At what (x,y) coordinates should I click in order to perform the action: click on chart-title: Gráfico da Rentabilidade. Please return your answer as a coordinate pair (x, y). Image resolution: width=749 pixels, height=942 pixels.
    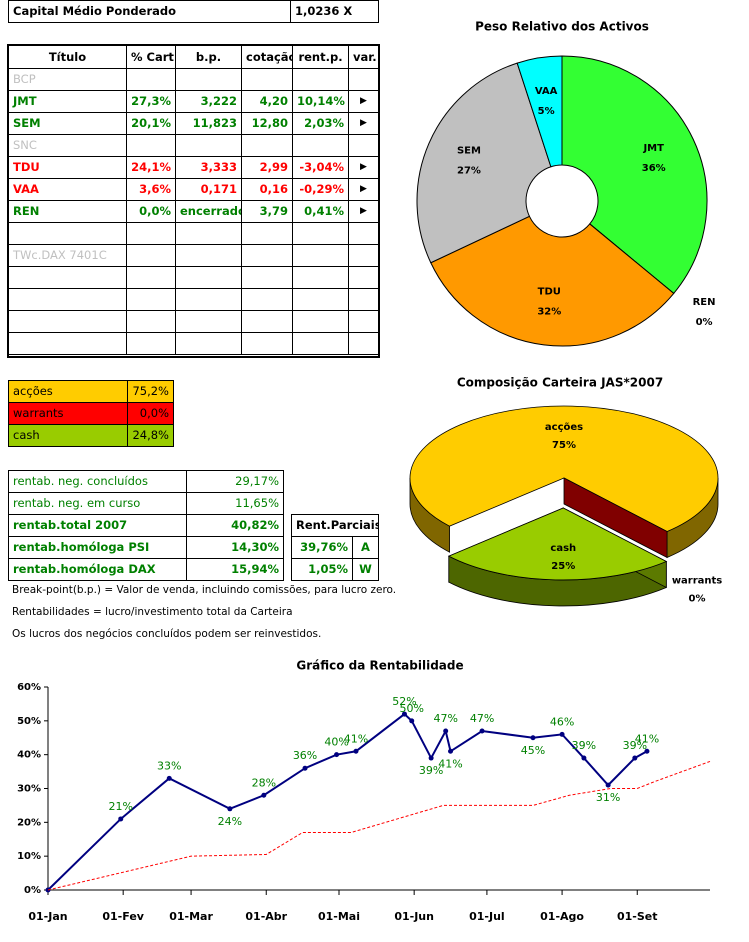
    Looking at the image, I should click on (379, 666).